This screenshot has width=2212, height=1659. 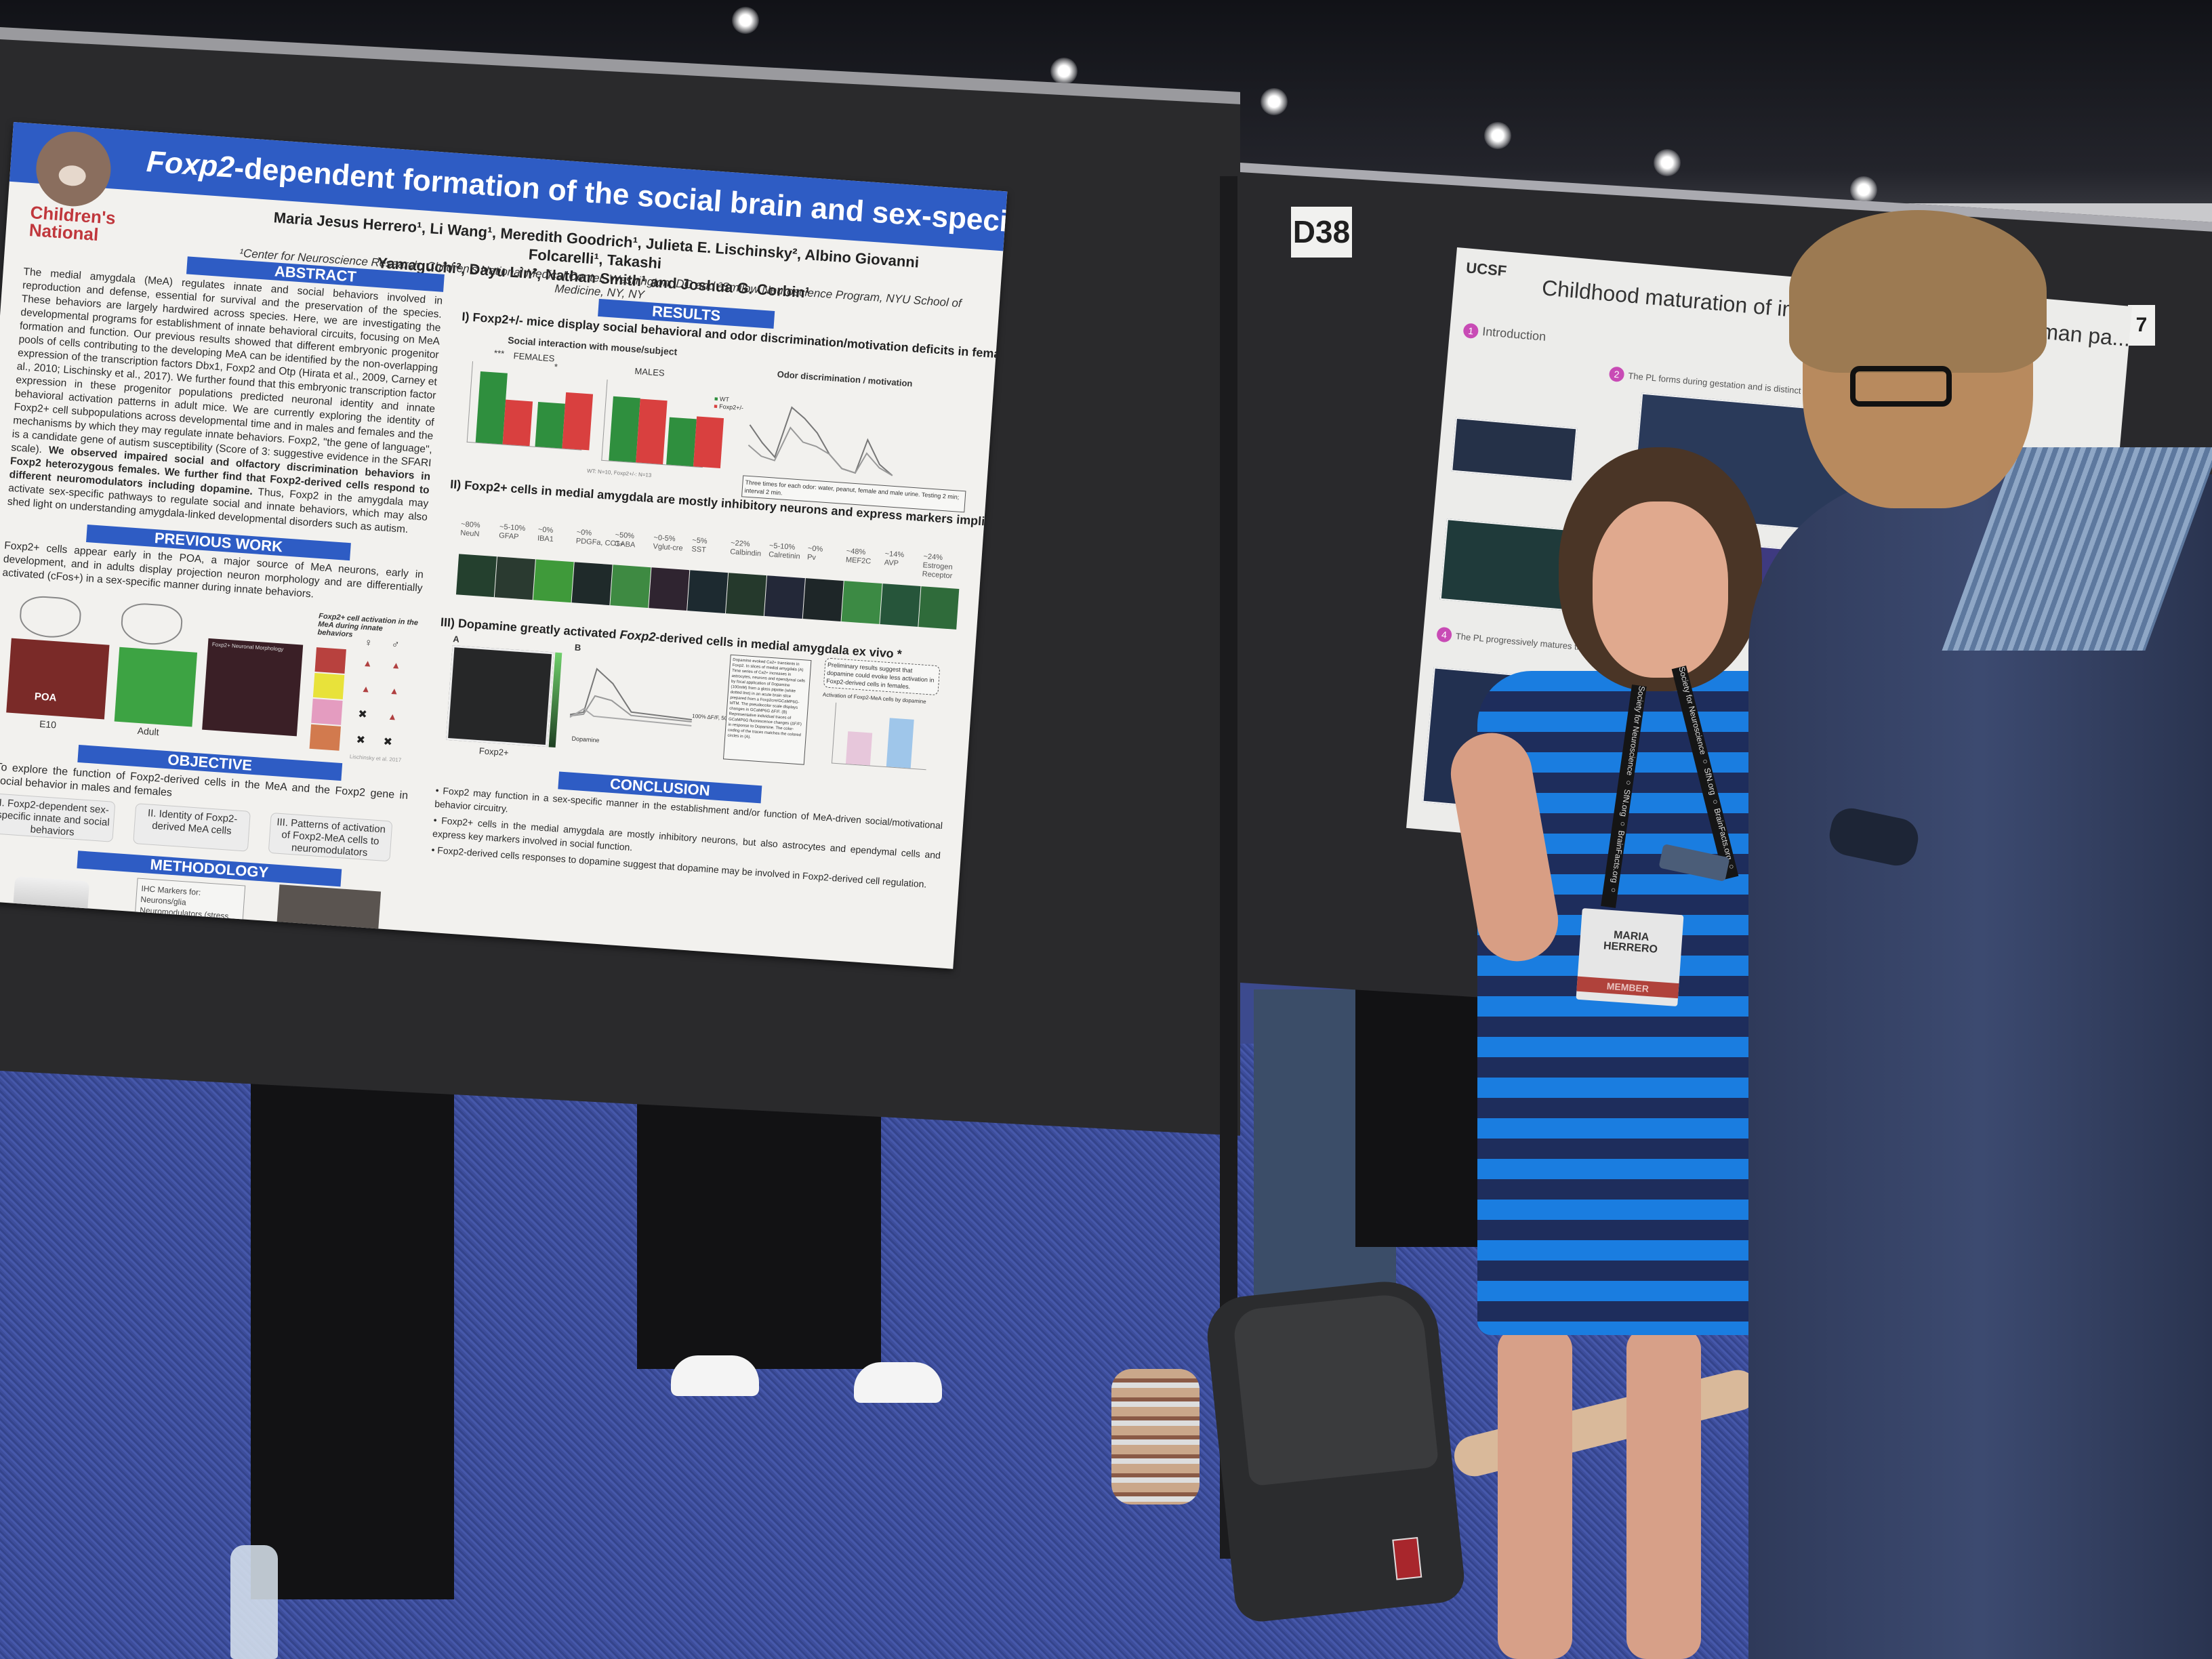 What do you see at coordinates (396, 644) in the screenshot?
I see `male-symbol-icon: ♂` at bounding box center [396, 644].